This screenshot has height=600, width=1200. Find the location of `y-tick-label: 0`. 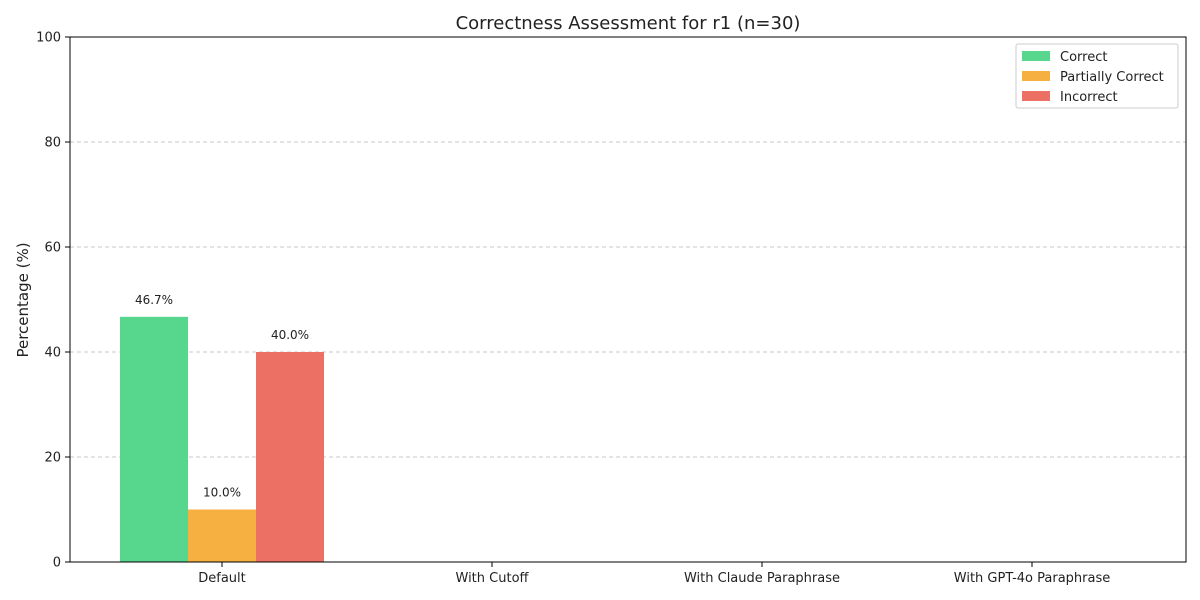

y-tick-label: 0 is located at coordinates (57, 563).